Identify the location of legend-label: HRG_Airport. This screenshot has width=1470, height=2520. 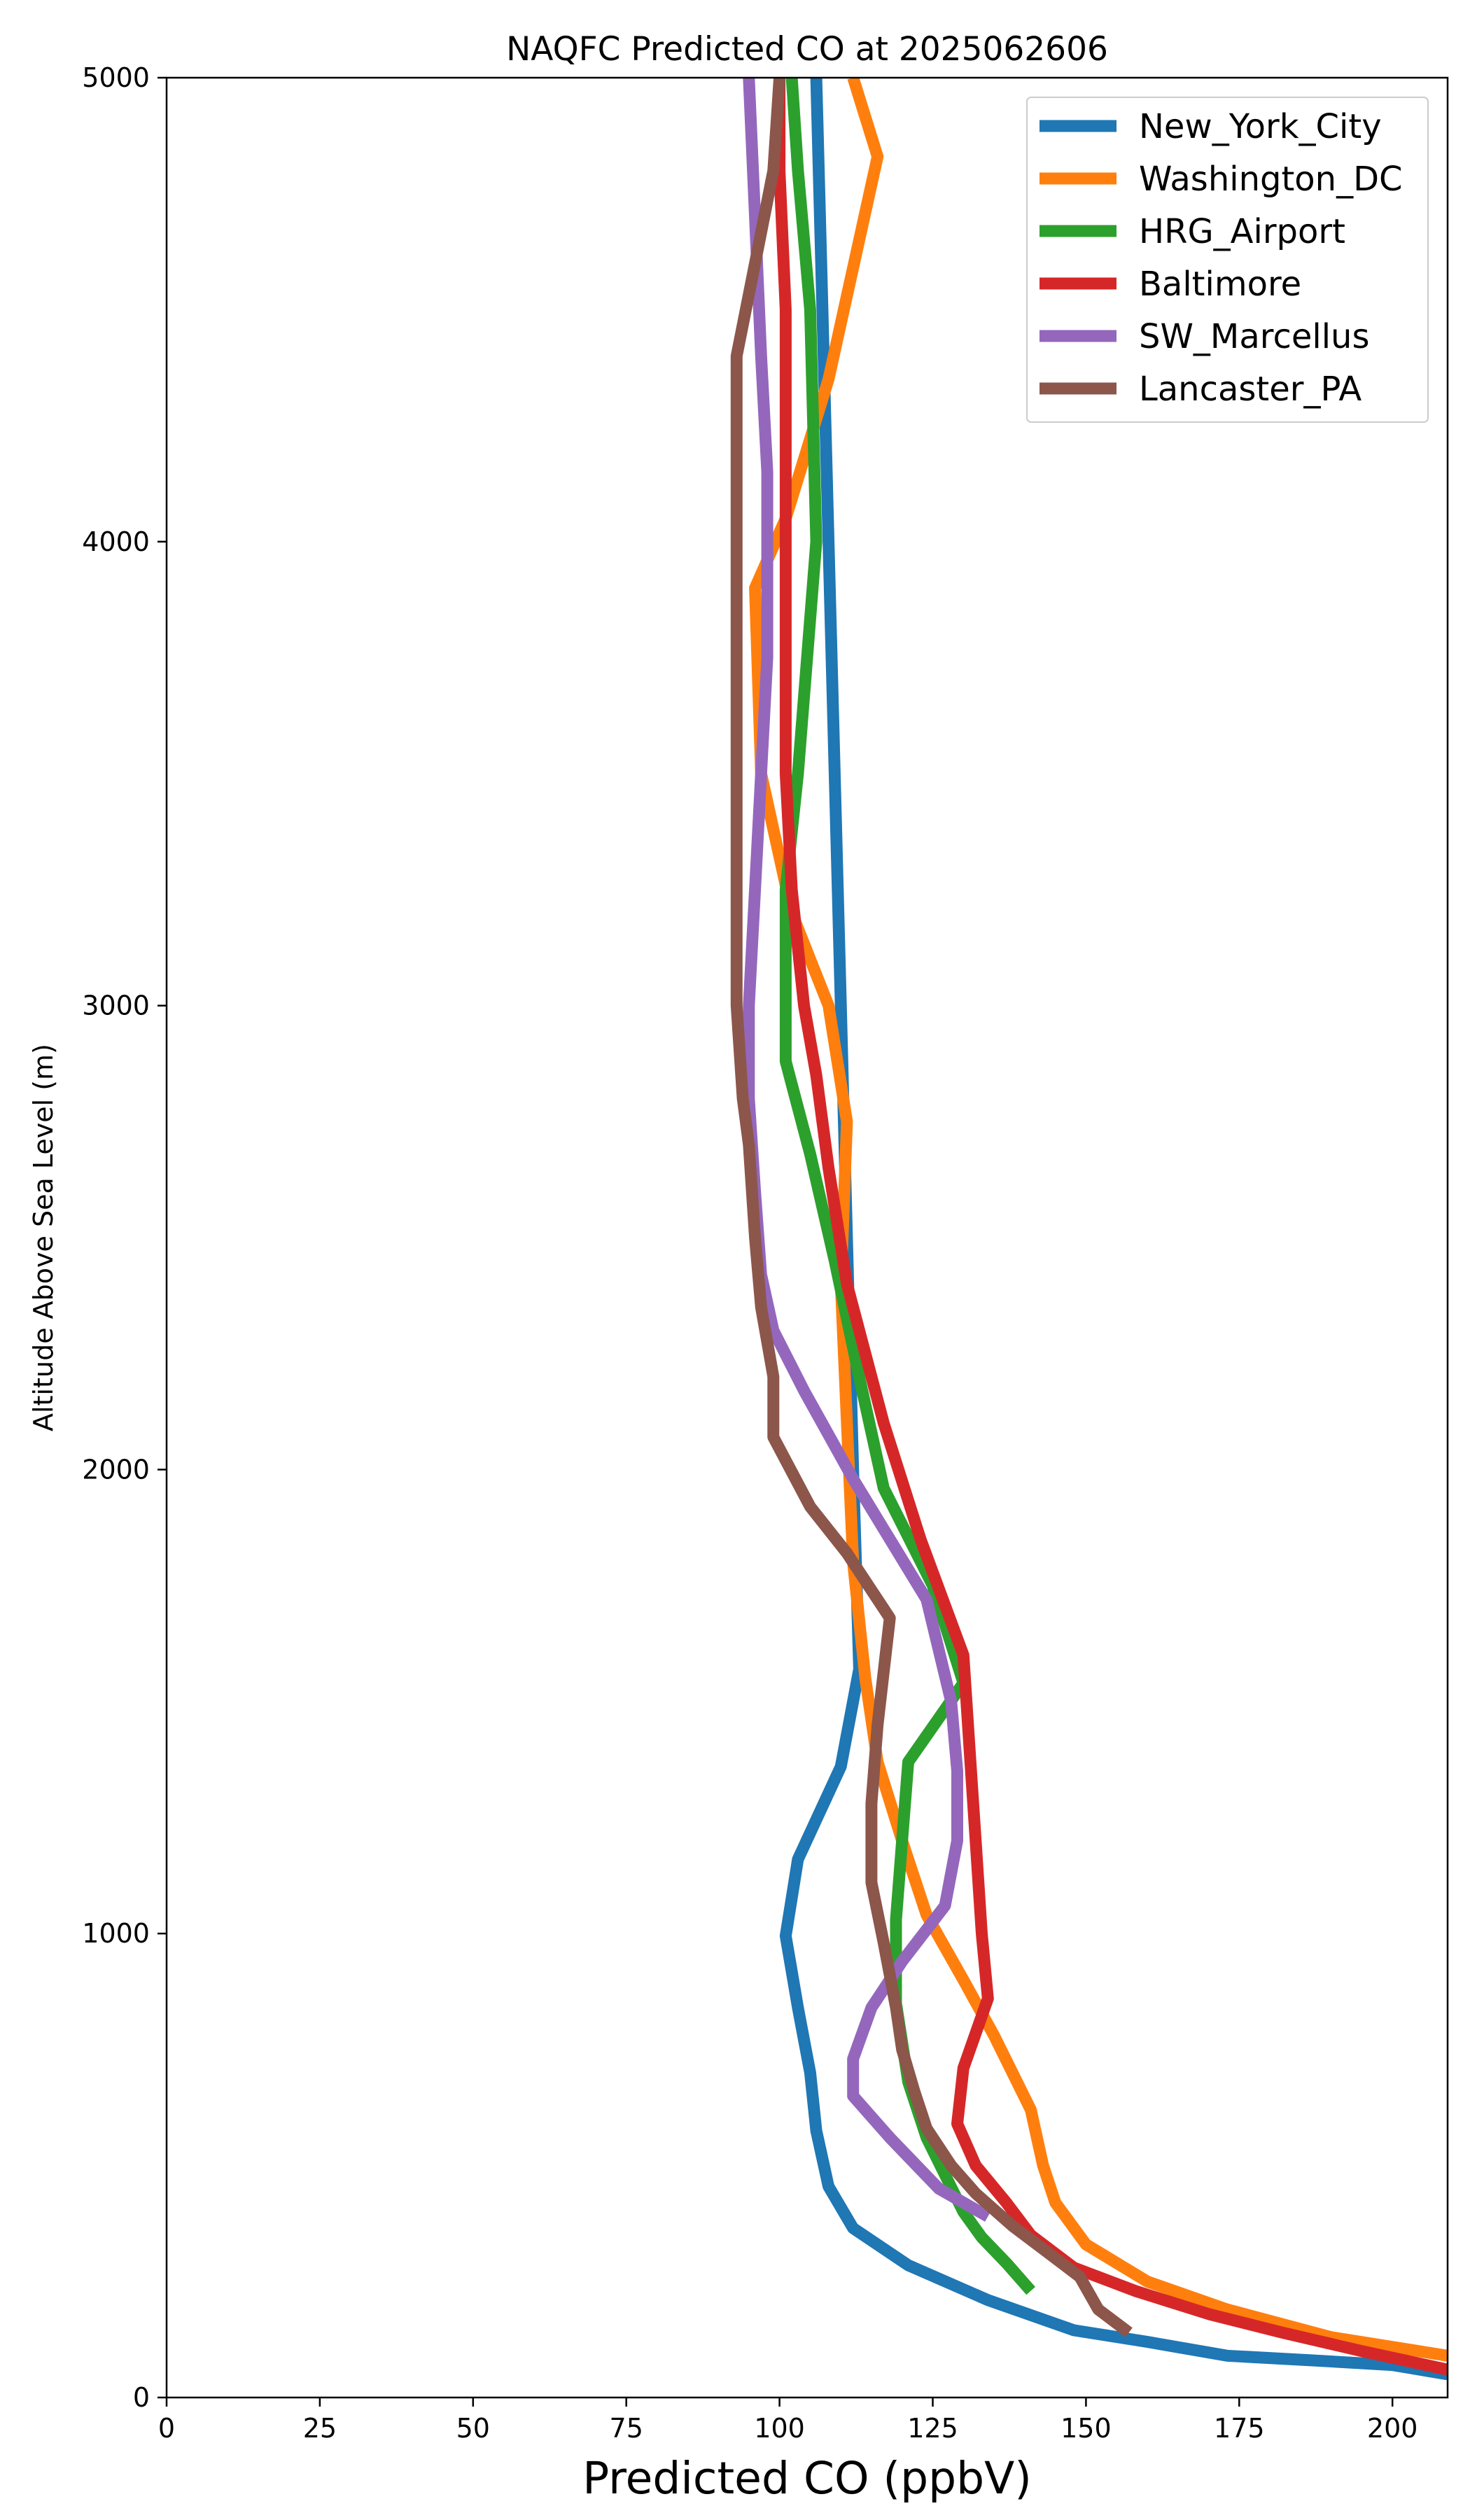
(1242, 231).